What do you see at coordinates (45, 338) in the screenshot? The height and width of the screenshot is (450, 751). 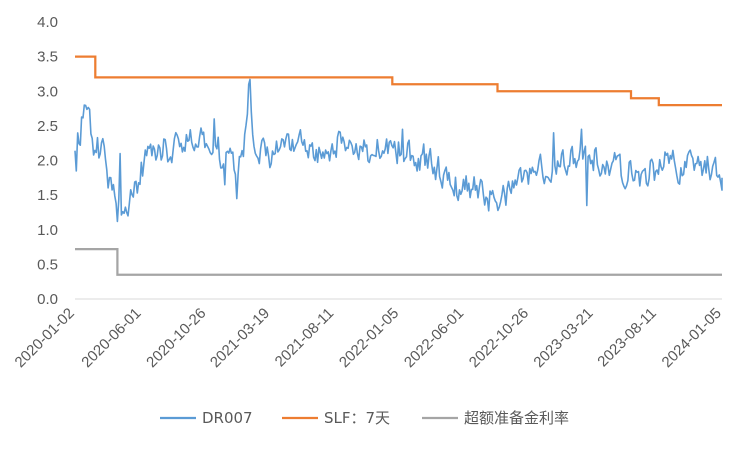 I see `x-tick-label: 2020-01-02` at bounding box center [45, 338].